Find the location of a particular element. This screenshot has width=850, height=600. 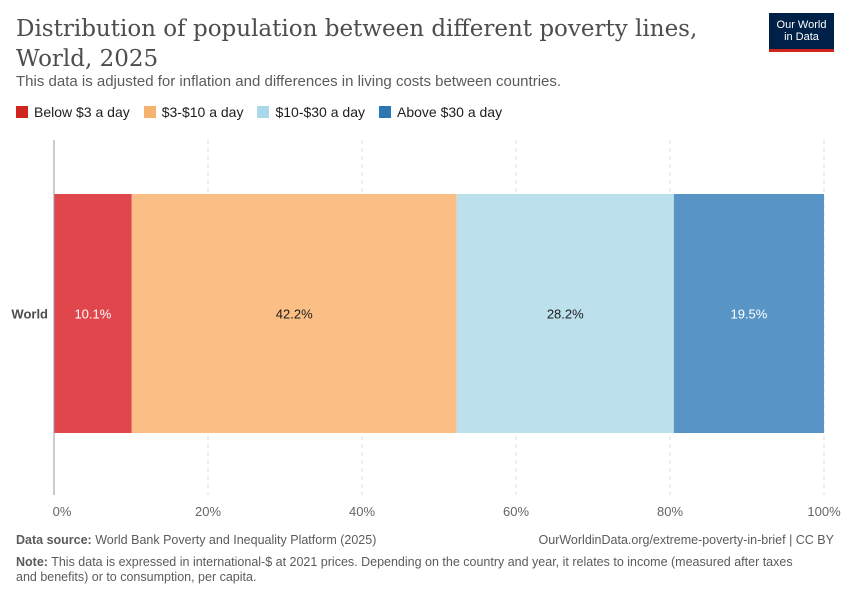

x-tick-label: 80% is located at coordinates (670, 511).